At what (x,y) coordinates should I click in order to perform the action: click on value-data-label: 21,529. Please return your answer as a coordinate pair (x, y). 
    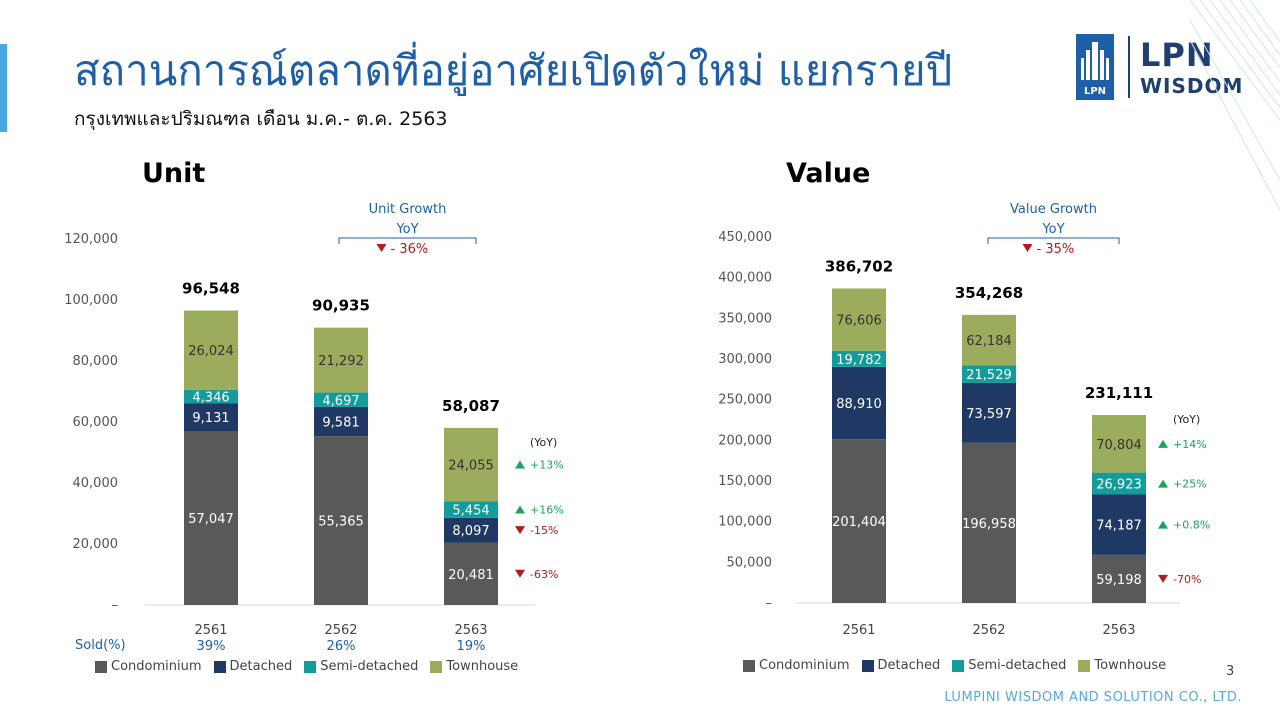
    Looking at the image, I should click on (989, 375).